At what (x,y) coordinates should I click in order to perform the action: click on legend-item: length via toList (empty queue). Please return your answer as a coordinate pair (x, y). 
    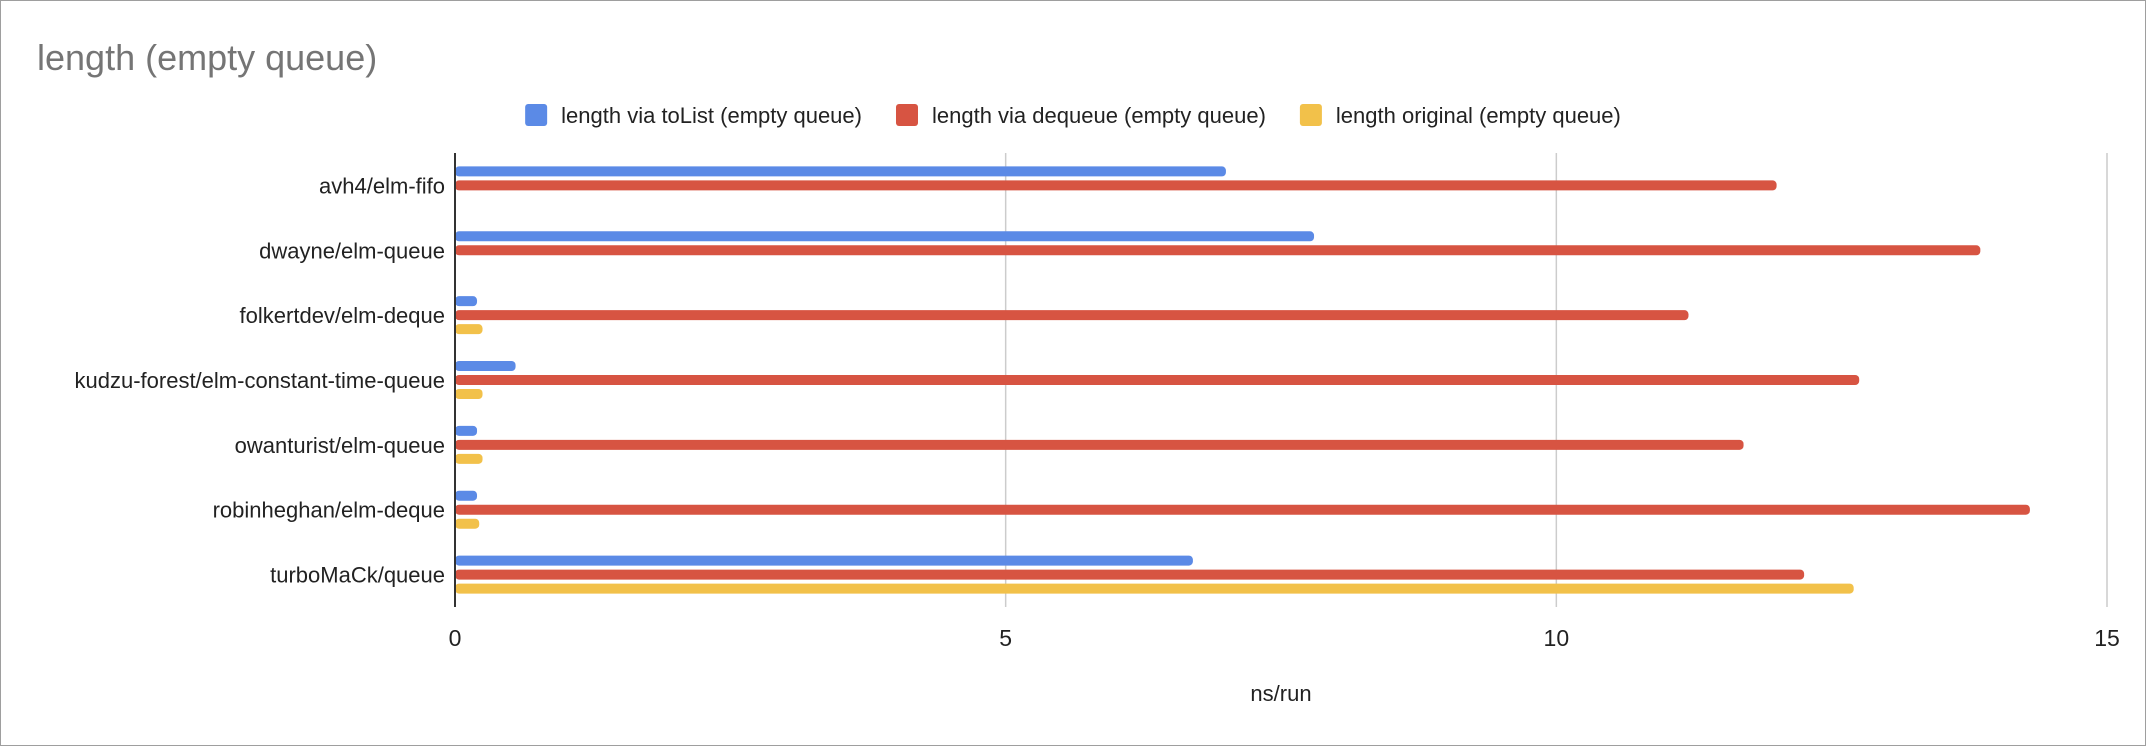
    Looking at the image, I should click on (693, 115).